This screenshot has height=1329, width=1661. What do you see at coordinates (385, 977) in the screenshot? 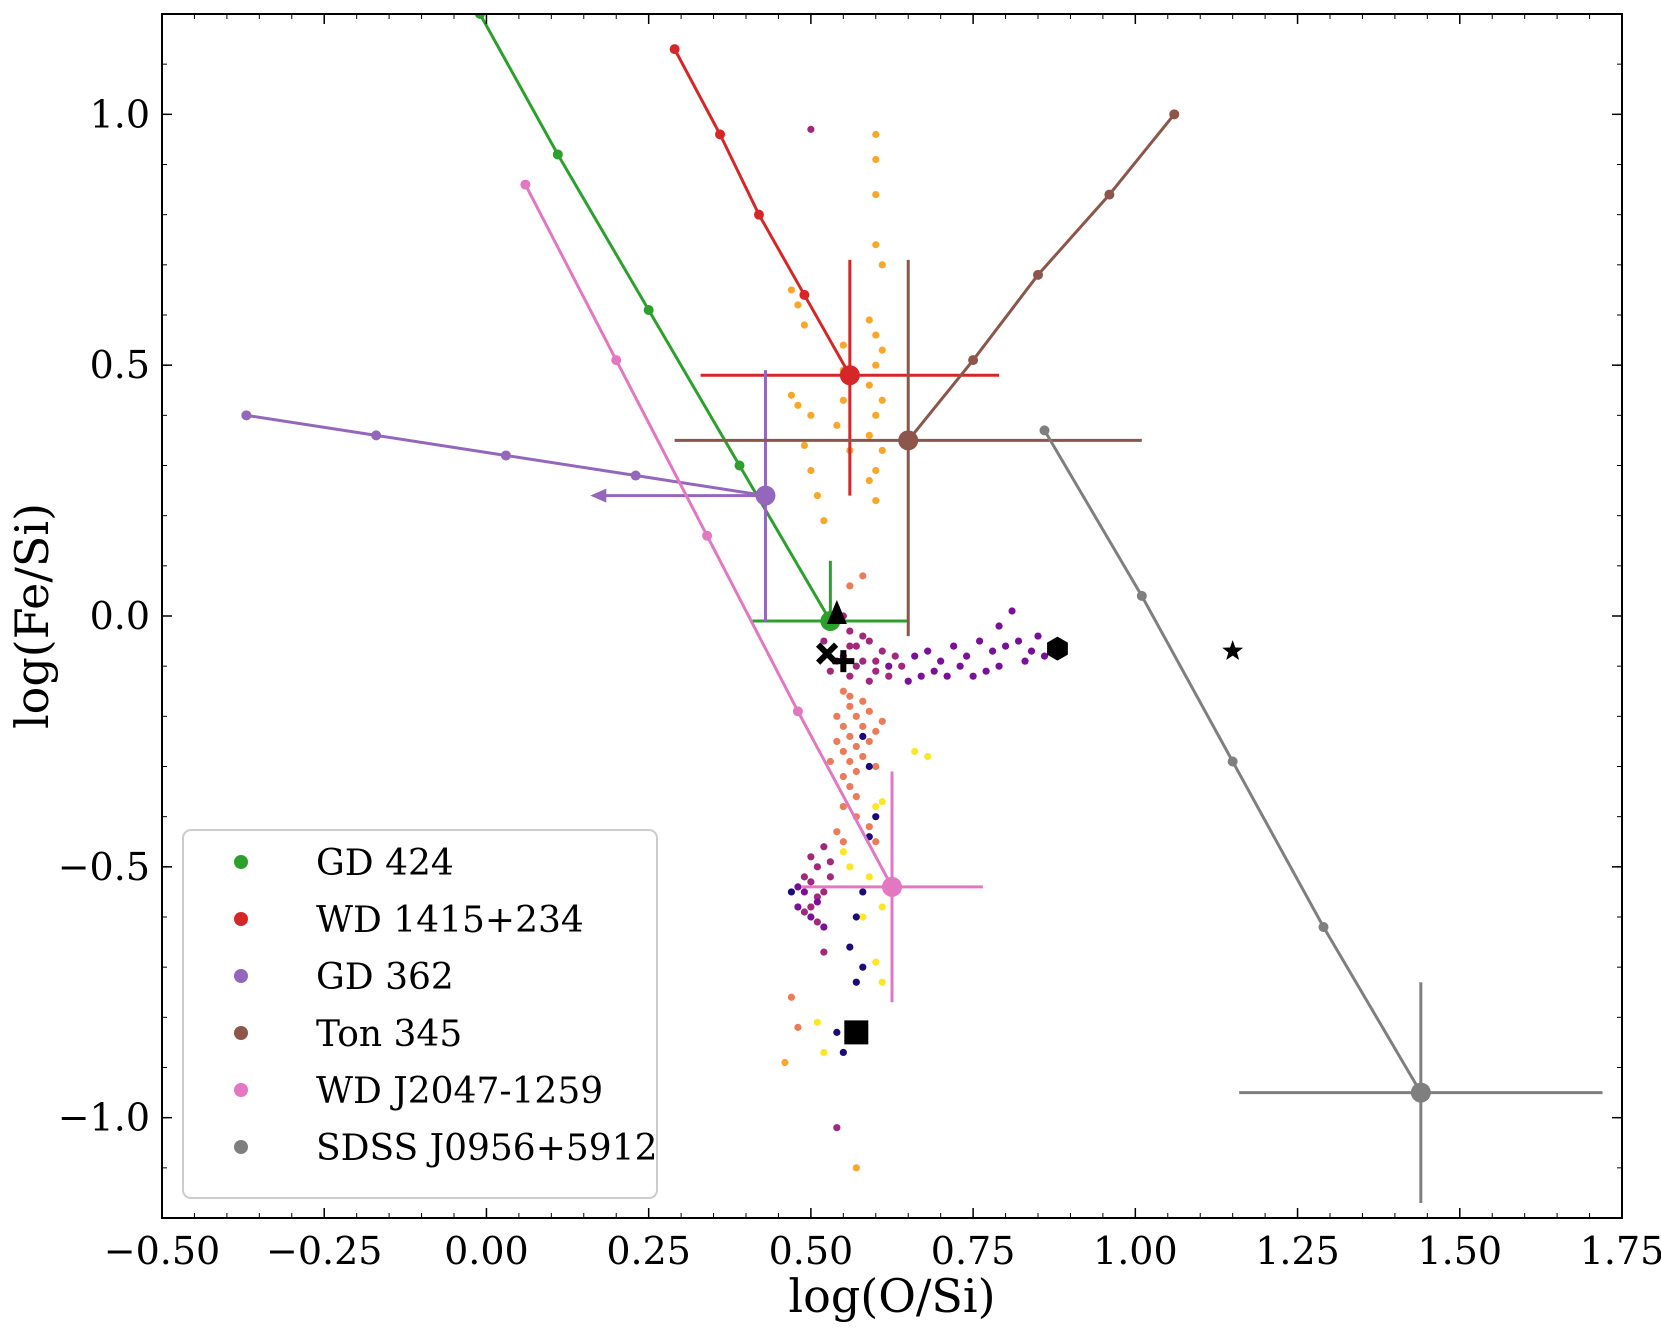
I see `legend-label: GD 362` at bounding box center [385, 977].